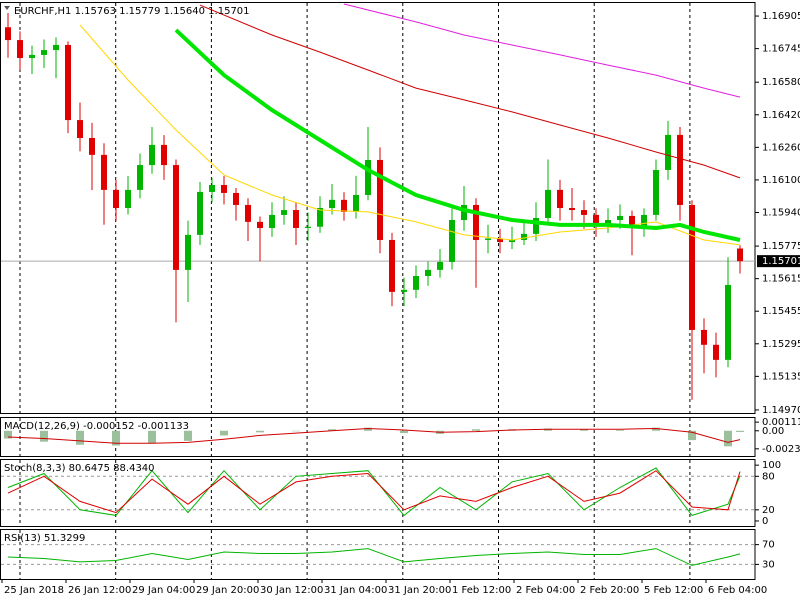  Describe the element at coordinates (781, 180) in the screenshot. I see `y-tick-label: 1.16100` at that location.